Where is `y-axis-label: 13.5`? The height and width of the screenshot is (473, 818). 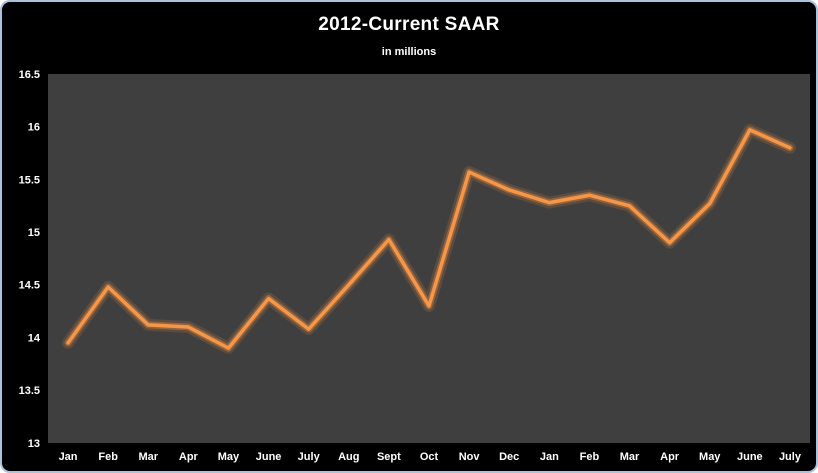
y-axis-label: 13.5 is located at coordinates (29, 391).